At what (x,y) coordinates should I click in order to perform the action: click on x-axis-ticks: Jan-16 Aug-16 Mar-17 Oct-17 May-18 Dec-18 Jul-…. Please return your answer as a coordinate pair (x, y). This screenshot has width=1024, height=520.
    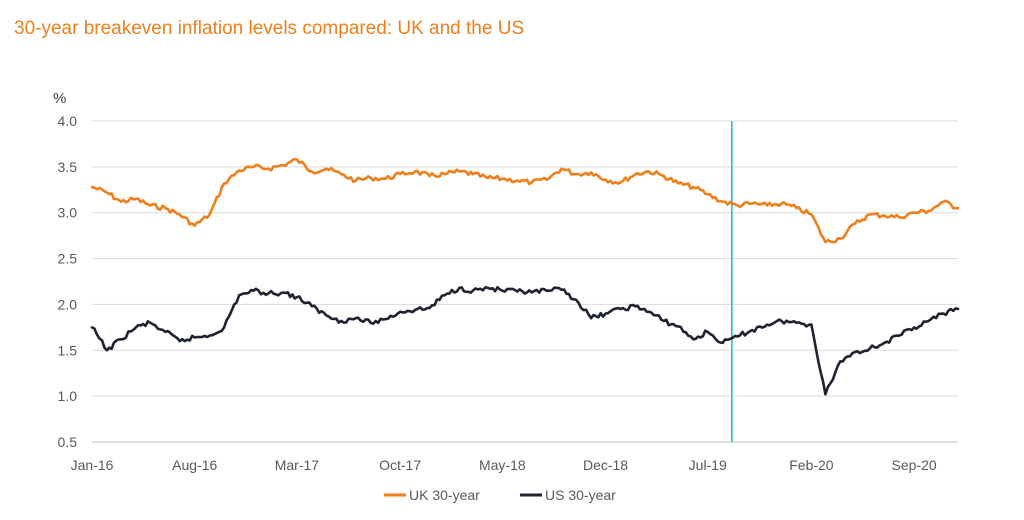
    Looking at the image, I should click on (504, 465).